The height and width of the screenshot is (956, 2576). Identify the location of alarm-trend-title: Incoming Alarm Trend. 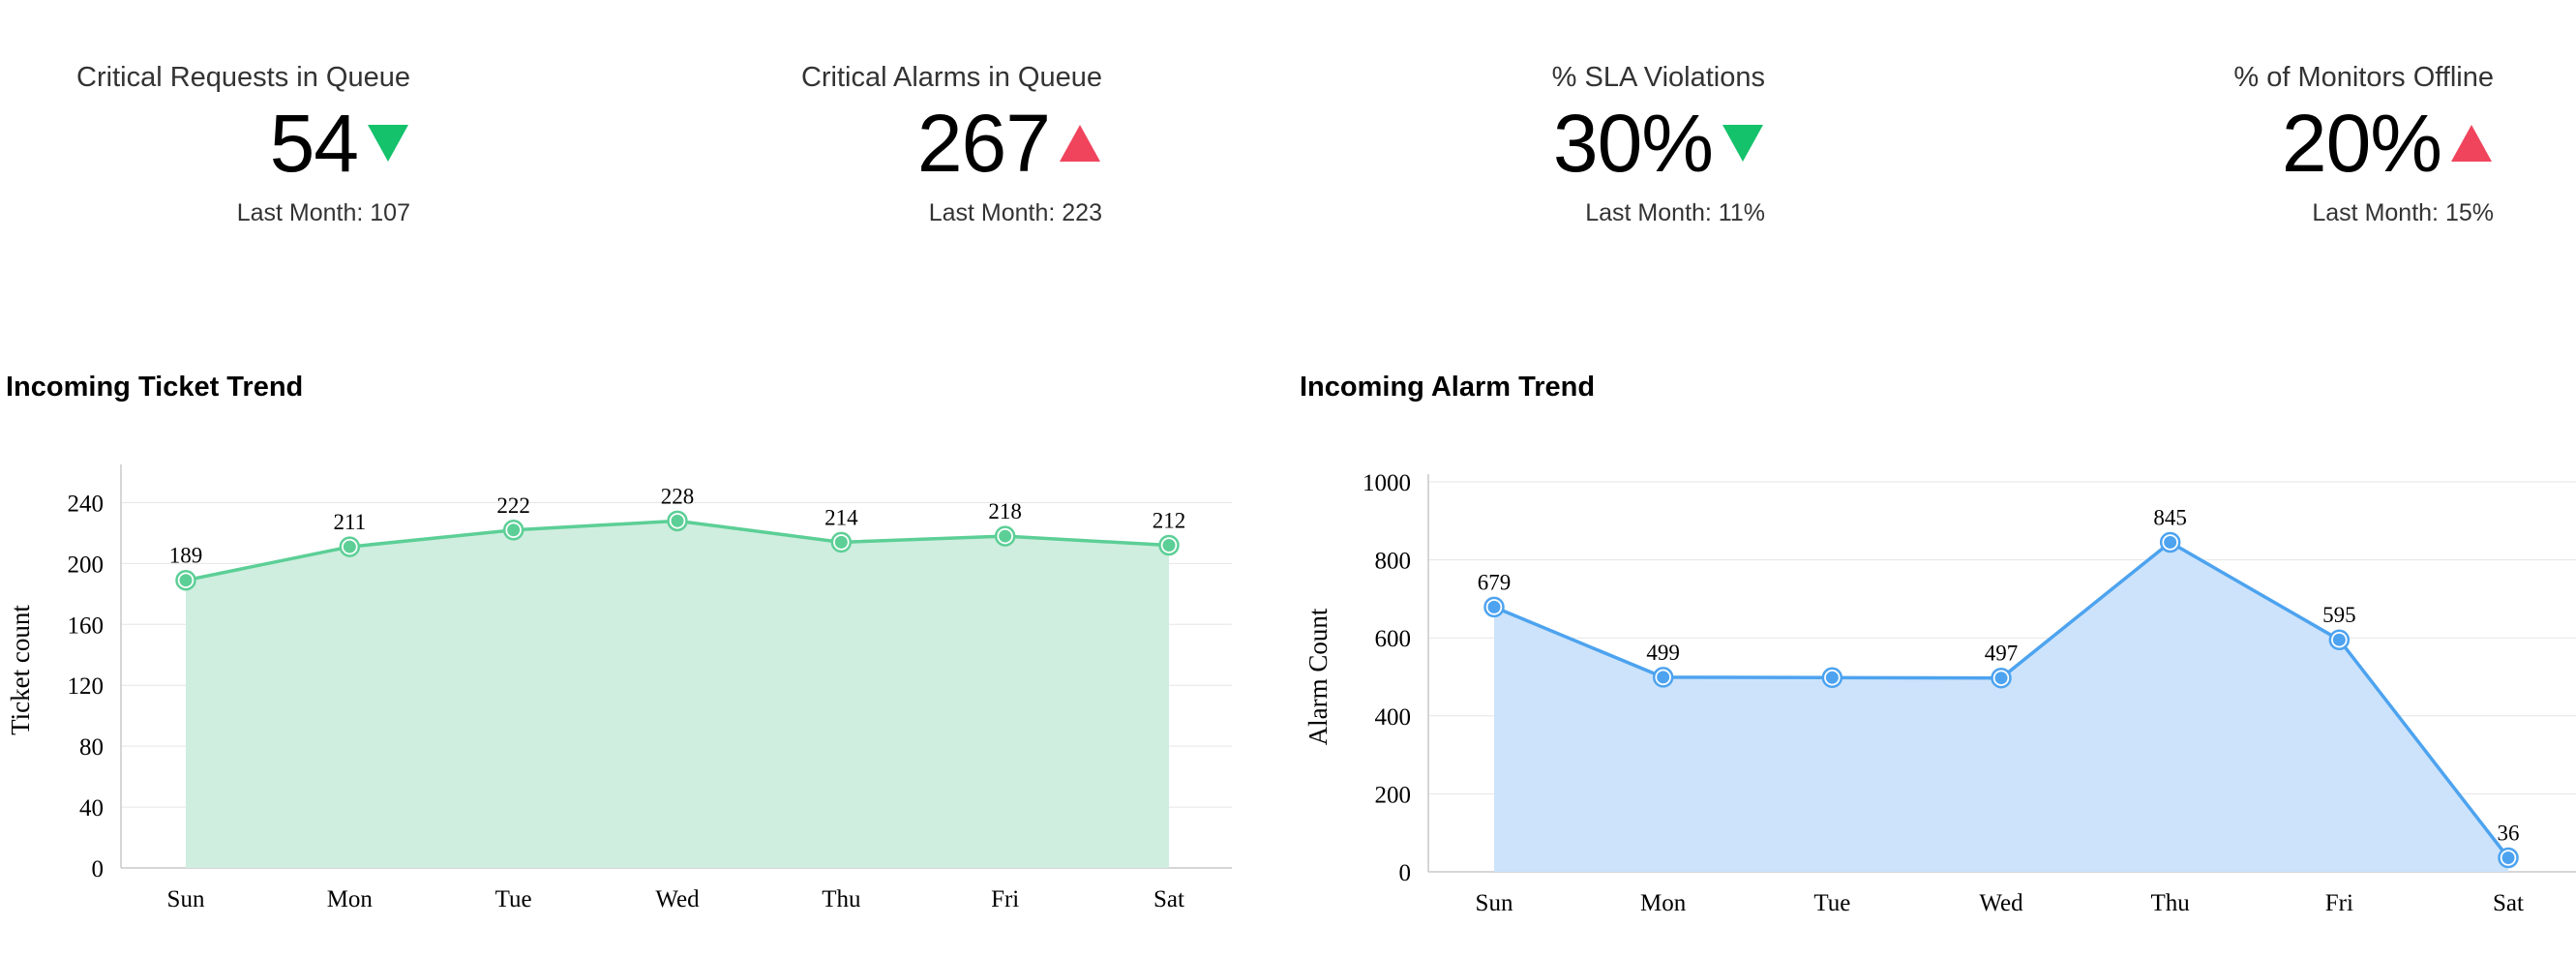
(1448, 388).